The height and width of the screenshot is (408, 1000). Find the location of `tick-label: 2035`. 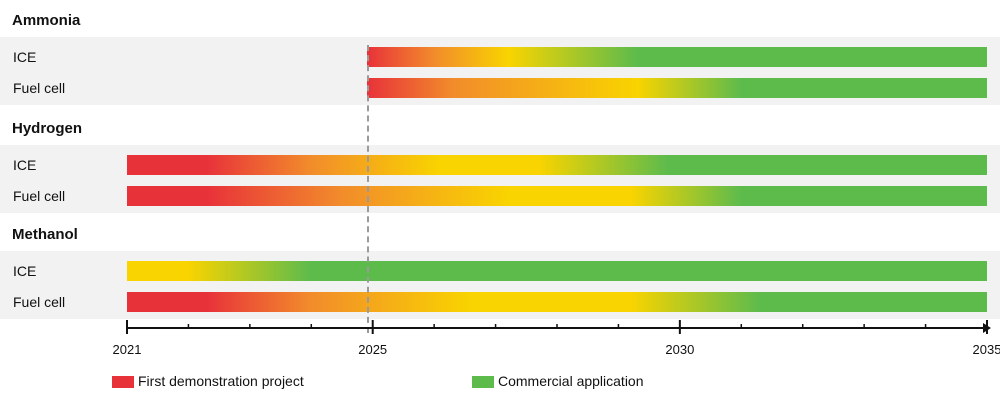

tick-label: 2035 is located at coordinates (986, 349).